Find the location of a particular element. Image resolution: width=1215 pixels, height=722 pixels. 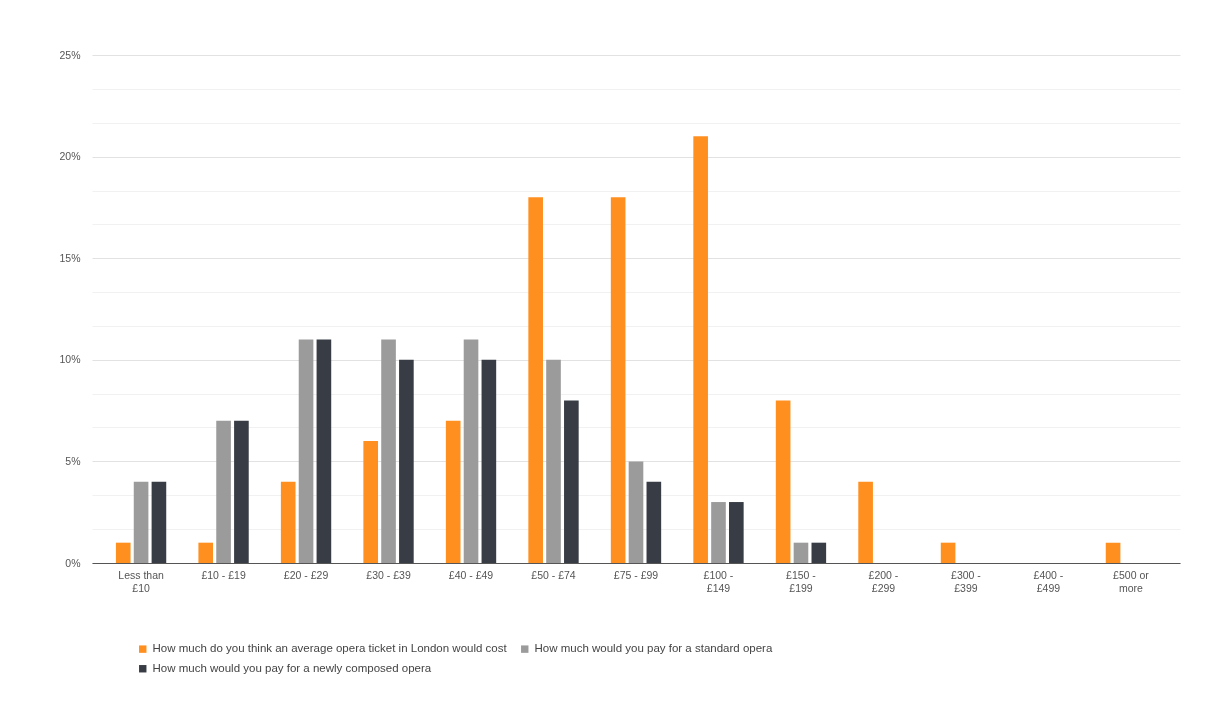

legend-label: How much would you pay for a newly composed opera is located at coordinates (292, 667).